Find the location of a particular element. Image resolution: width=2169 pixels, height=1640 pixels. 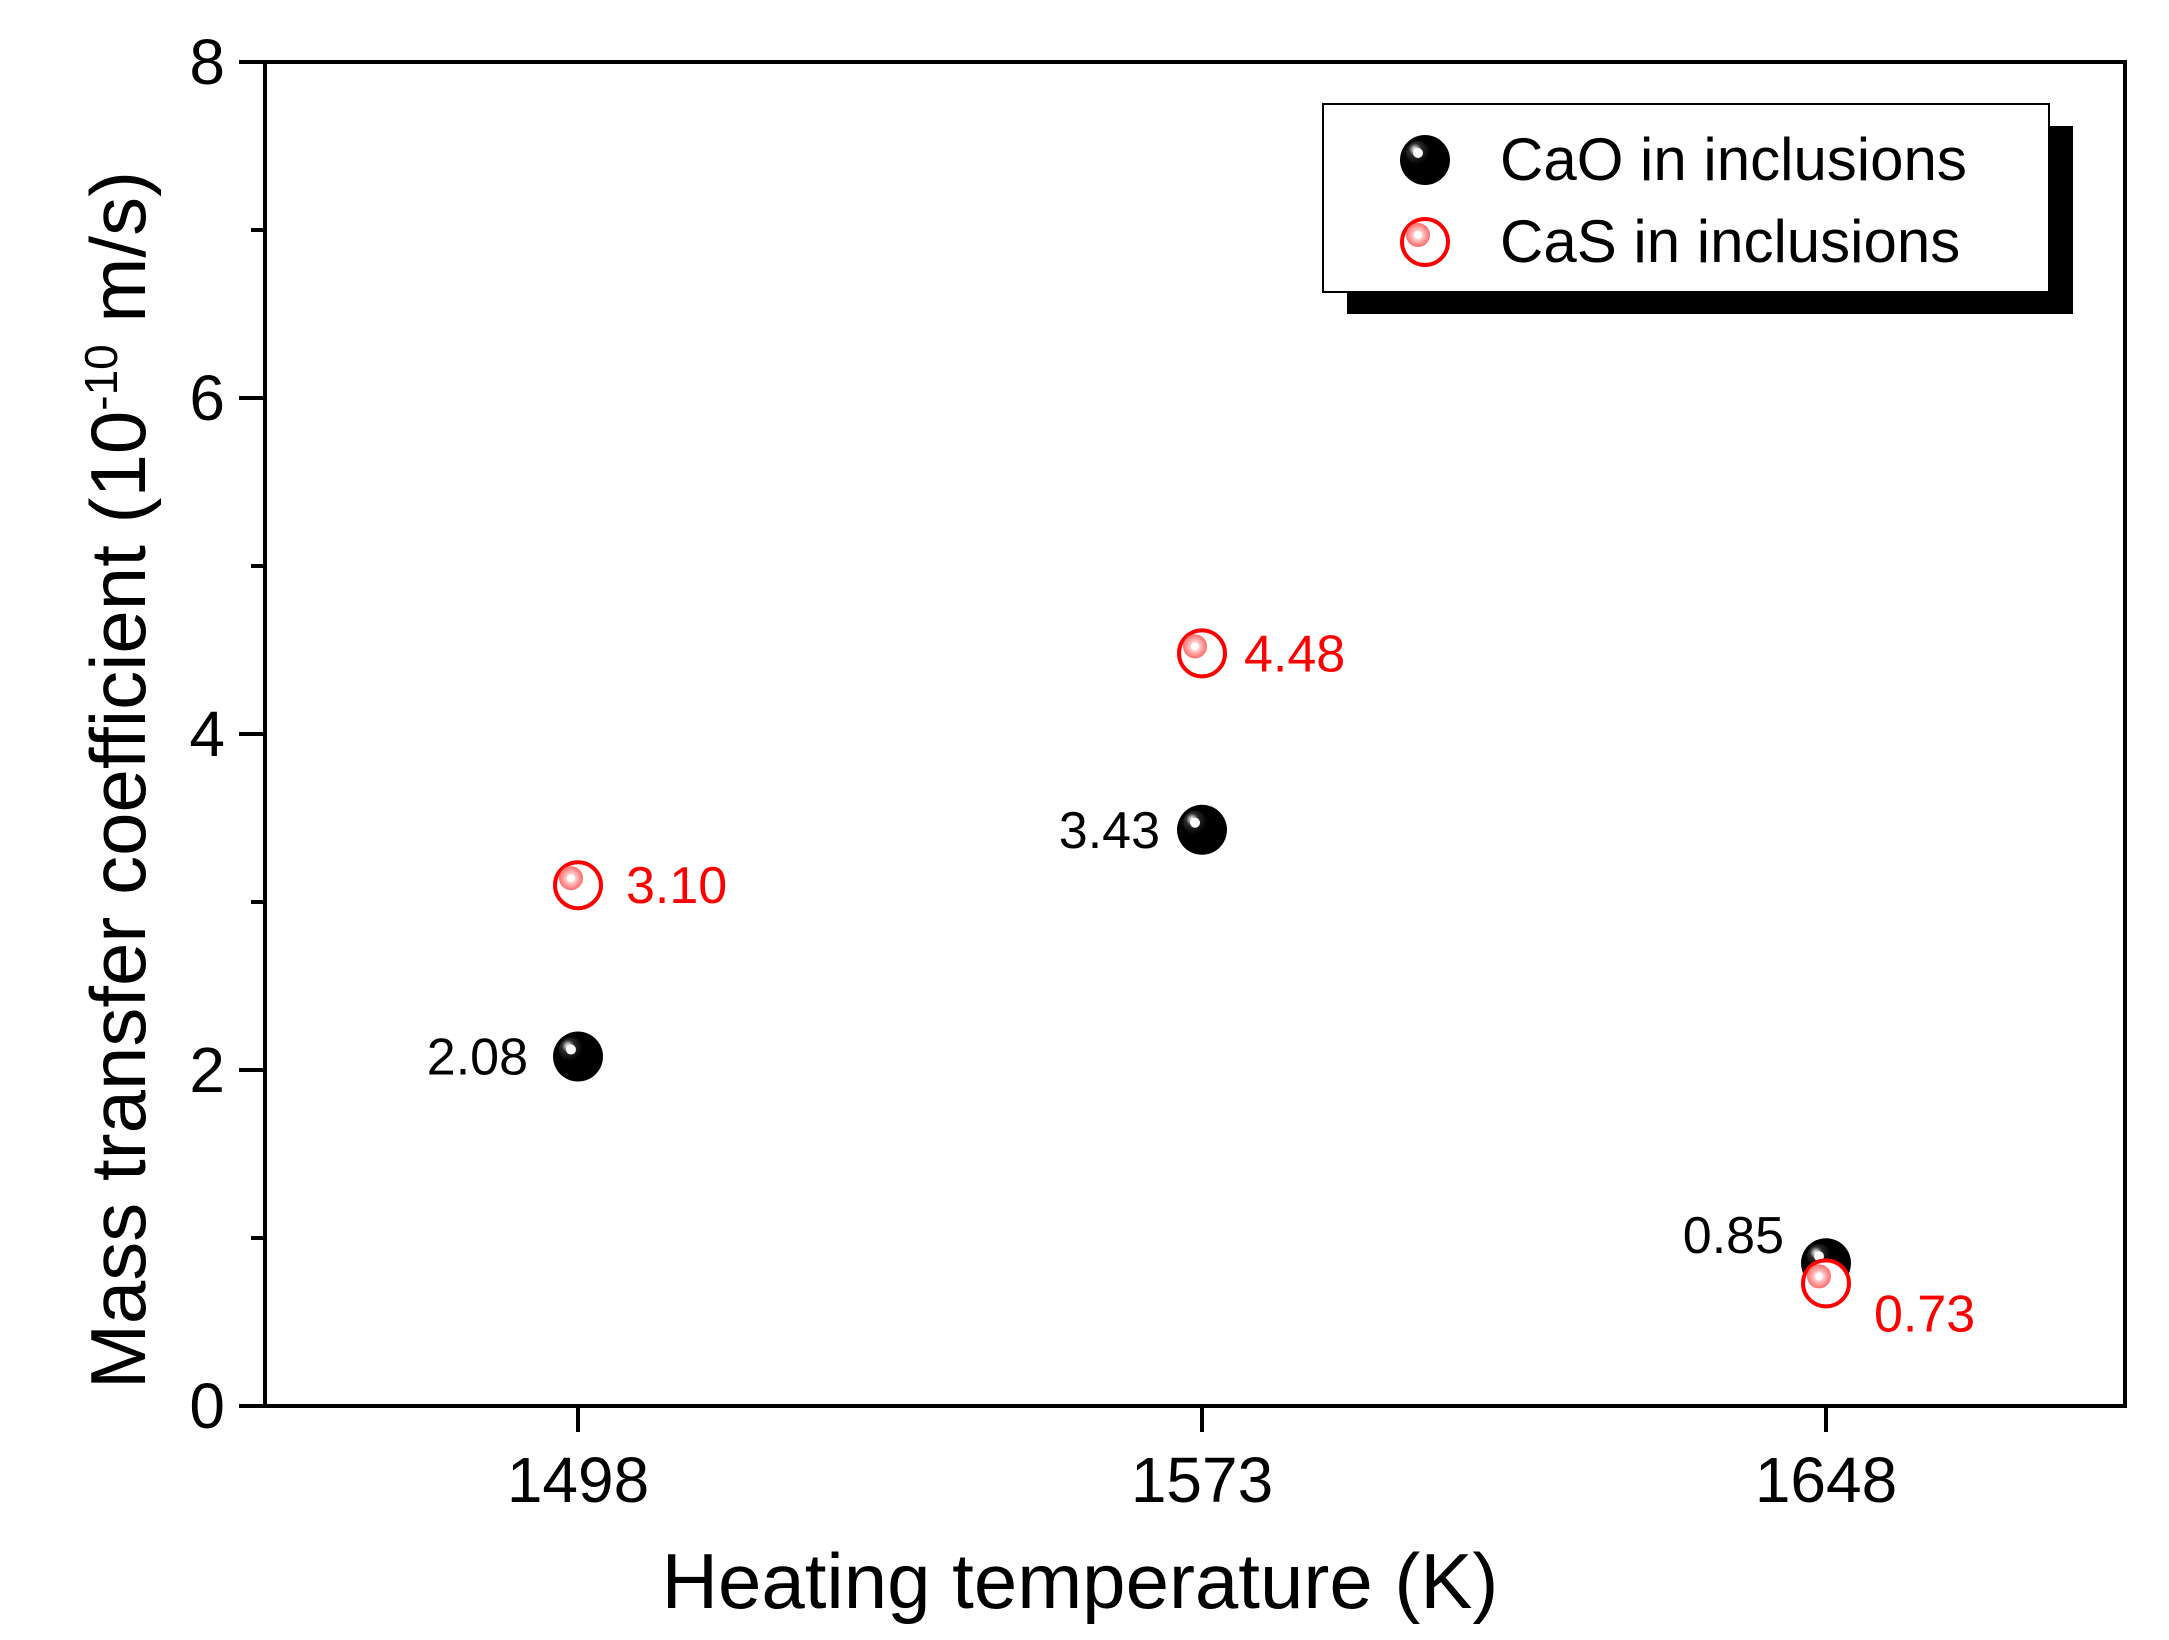

legend-items: CaO in inclusions CaS in inclusions is located at coordinates (1683, 200).